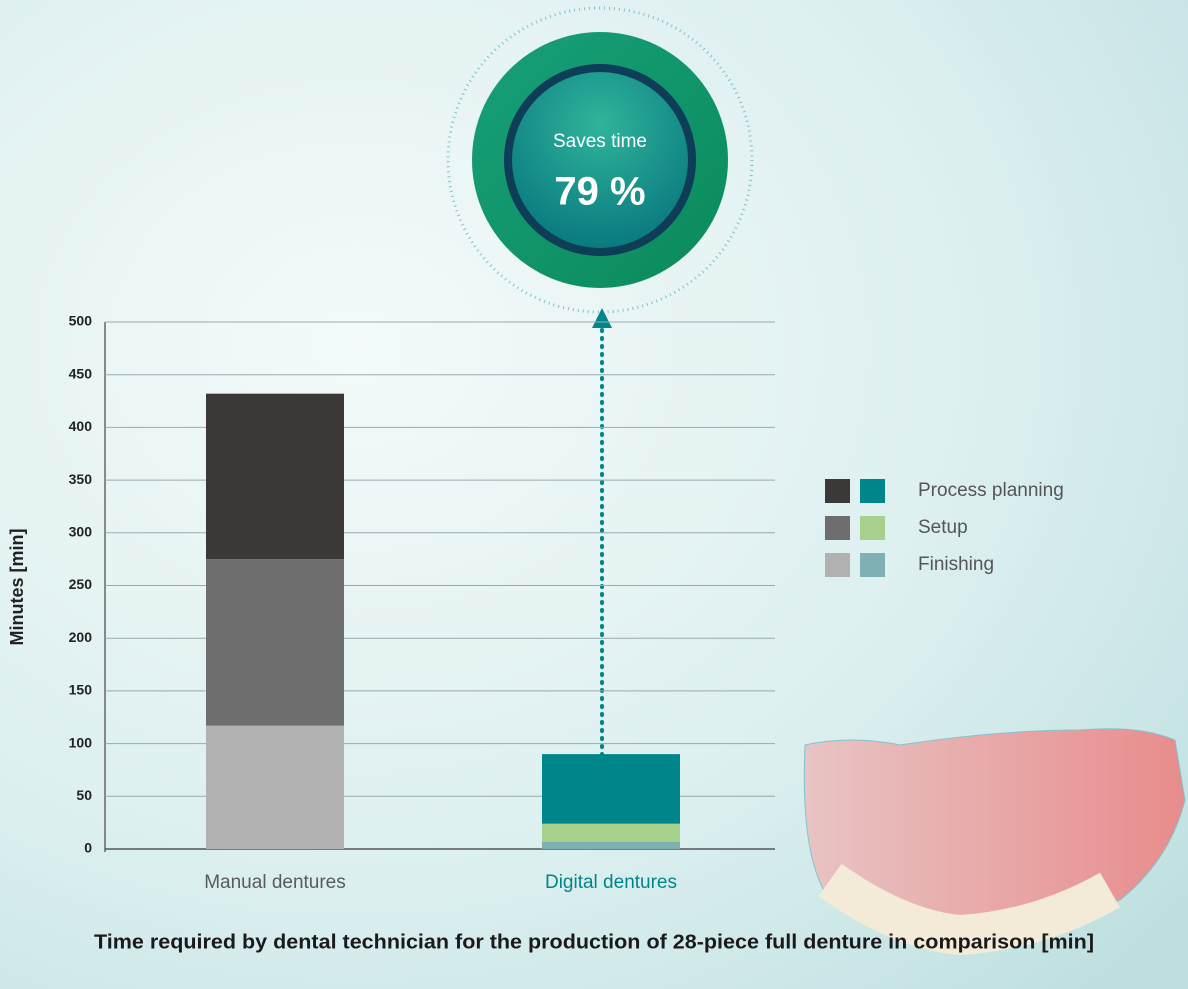  Describe the element at coordinates (600, 141) in the screenshot. I see `badge-label: Saves time` at that location.